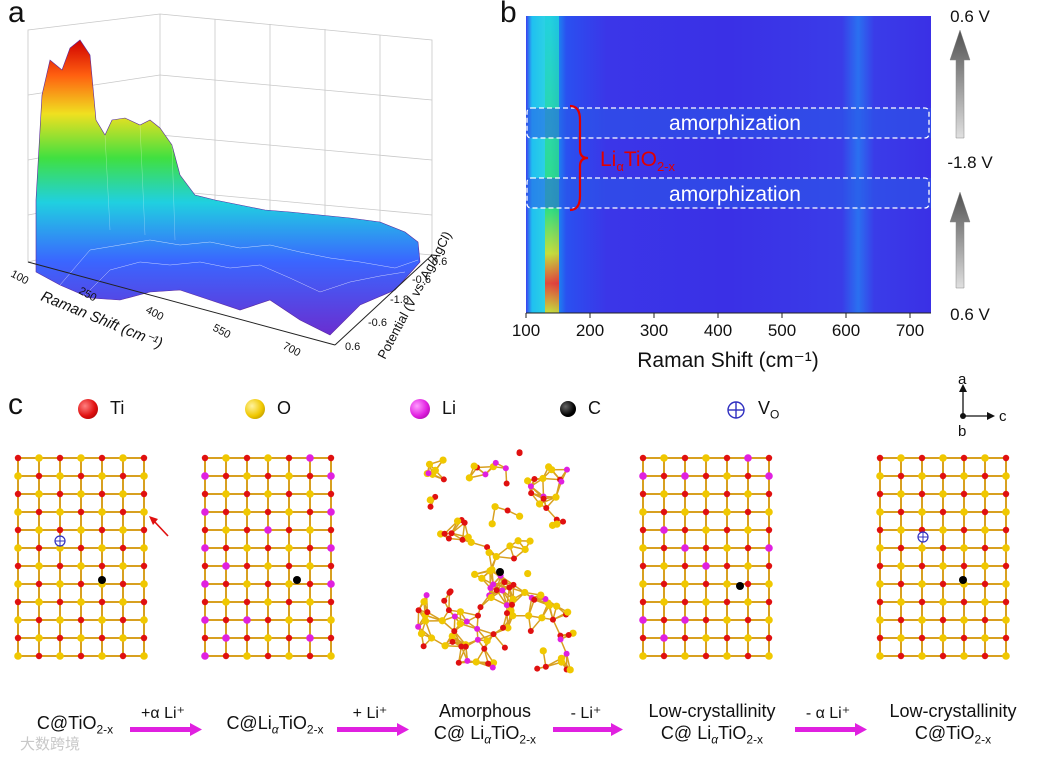  I want to click on panel-label-b: b, so click(508, 14).